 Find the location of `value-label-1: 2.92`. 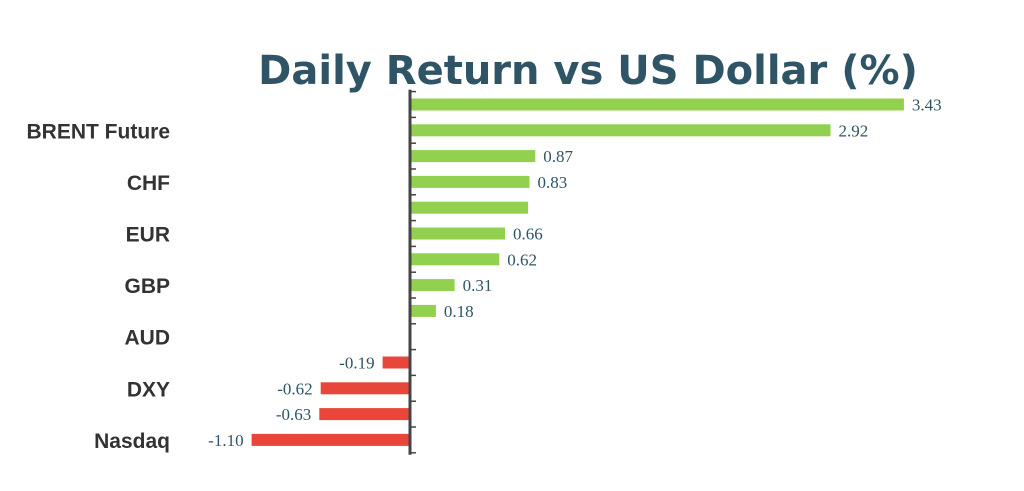

value-label-1: 2.92 is located at coordinates (854, 130).